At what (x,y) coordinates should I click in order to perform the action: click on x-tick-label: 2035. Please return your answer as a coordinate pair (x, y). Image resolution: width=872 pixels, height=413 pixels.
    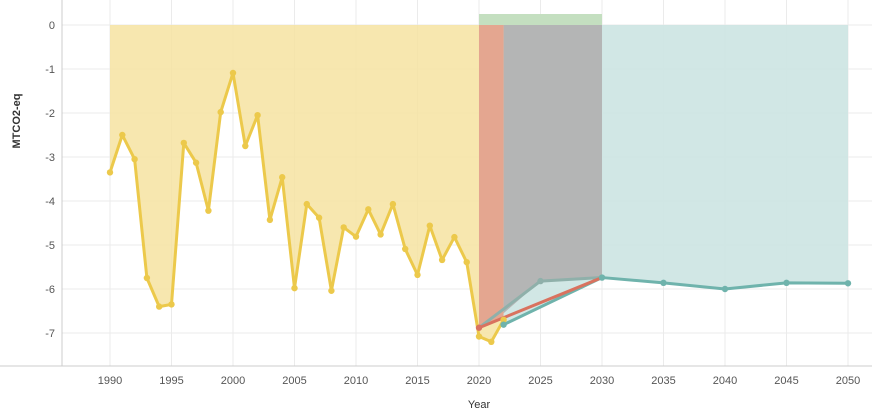
    Looking at the image, I should click on (663, 381).